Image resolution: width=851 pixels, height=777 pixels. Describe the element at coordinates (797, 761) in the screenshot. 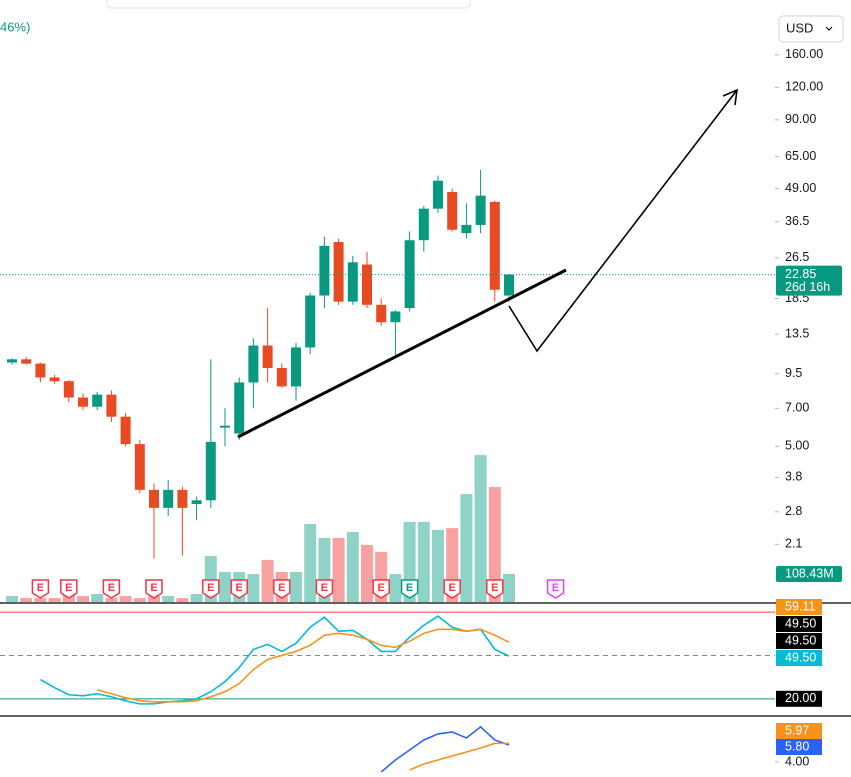

I see `y-tick-label: 4.00` at that location.